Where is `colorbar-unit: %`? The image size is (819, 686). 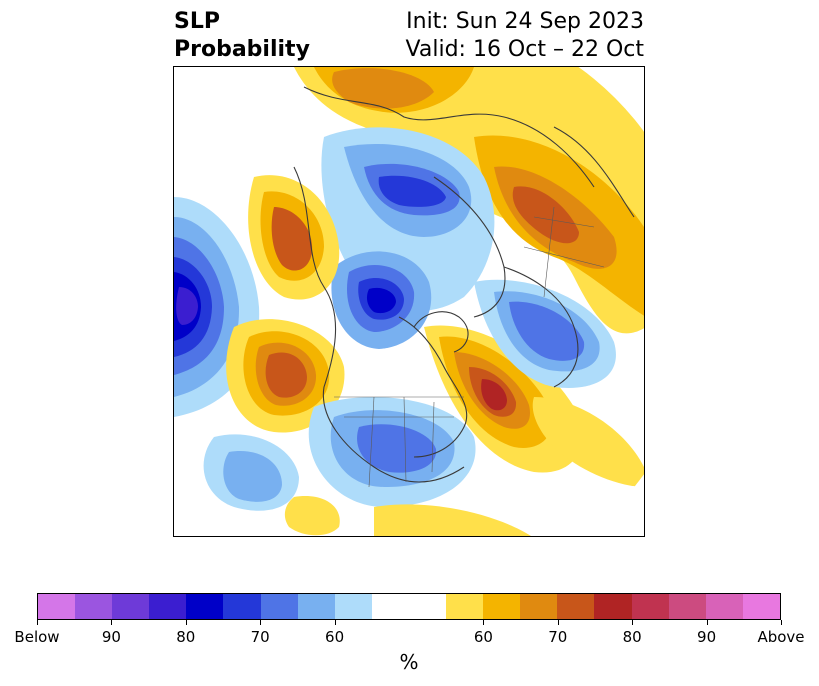 colorbar-unit: % is located at coordinates (409, 662).